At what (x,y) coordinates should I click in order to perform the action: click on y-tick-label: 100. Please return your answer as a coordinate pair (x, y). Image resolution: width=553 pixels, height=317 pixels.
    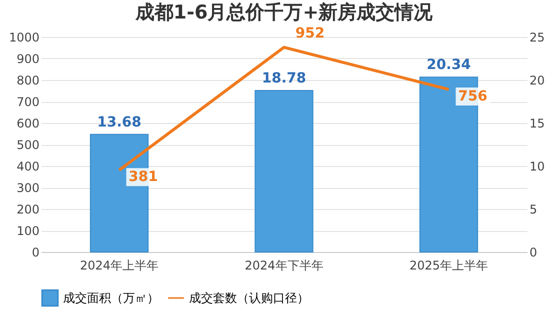
    Looking at the image, I should click on (28, 231).